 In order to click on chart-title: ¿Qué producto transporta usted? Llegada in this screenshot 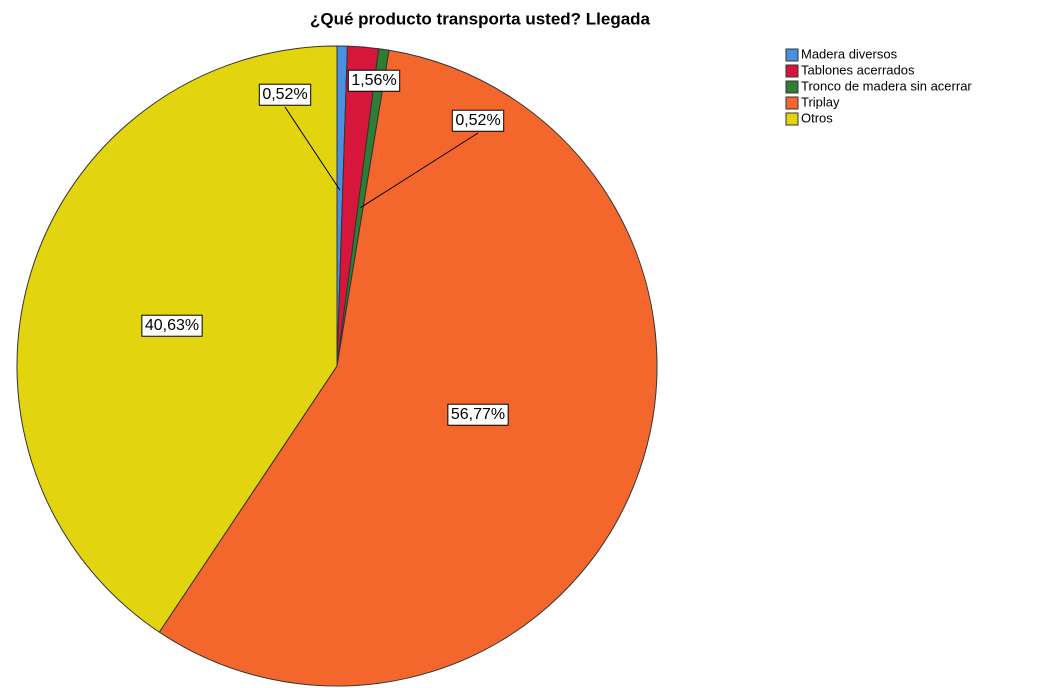, I will do `click(480, 18)`.